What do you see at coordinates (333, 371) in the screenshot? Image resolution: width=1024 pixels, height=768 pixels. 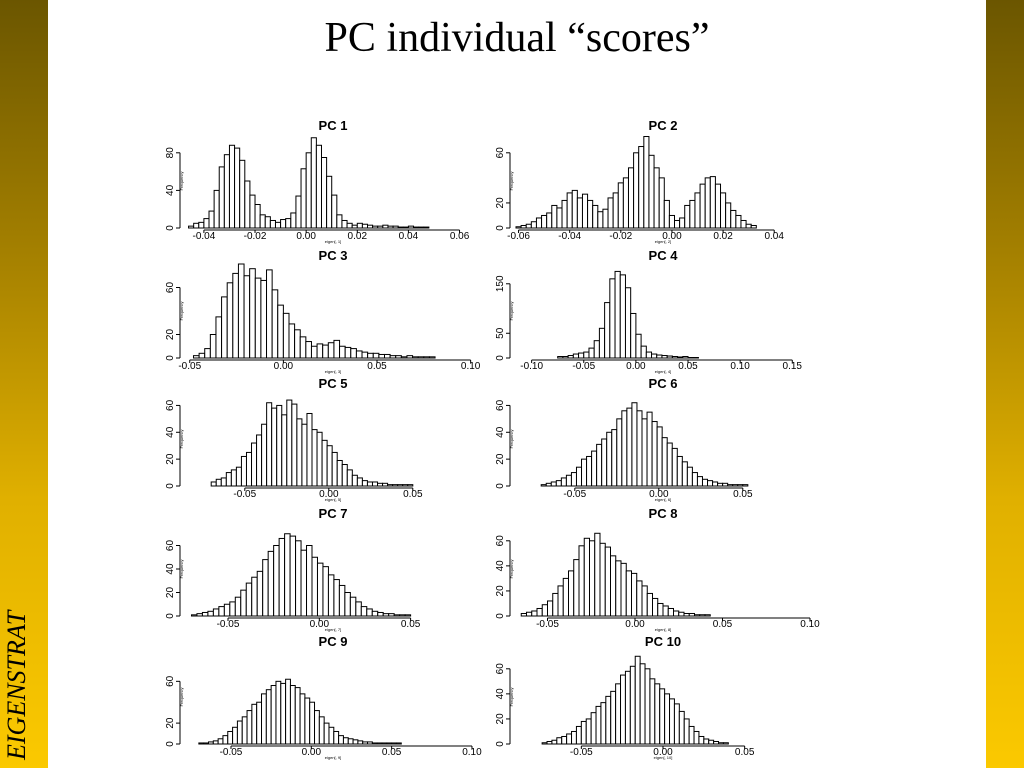 I see `x-axis-label: eigen[, 3]` at bounding box center [333, 371].